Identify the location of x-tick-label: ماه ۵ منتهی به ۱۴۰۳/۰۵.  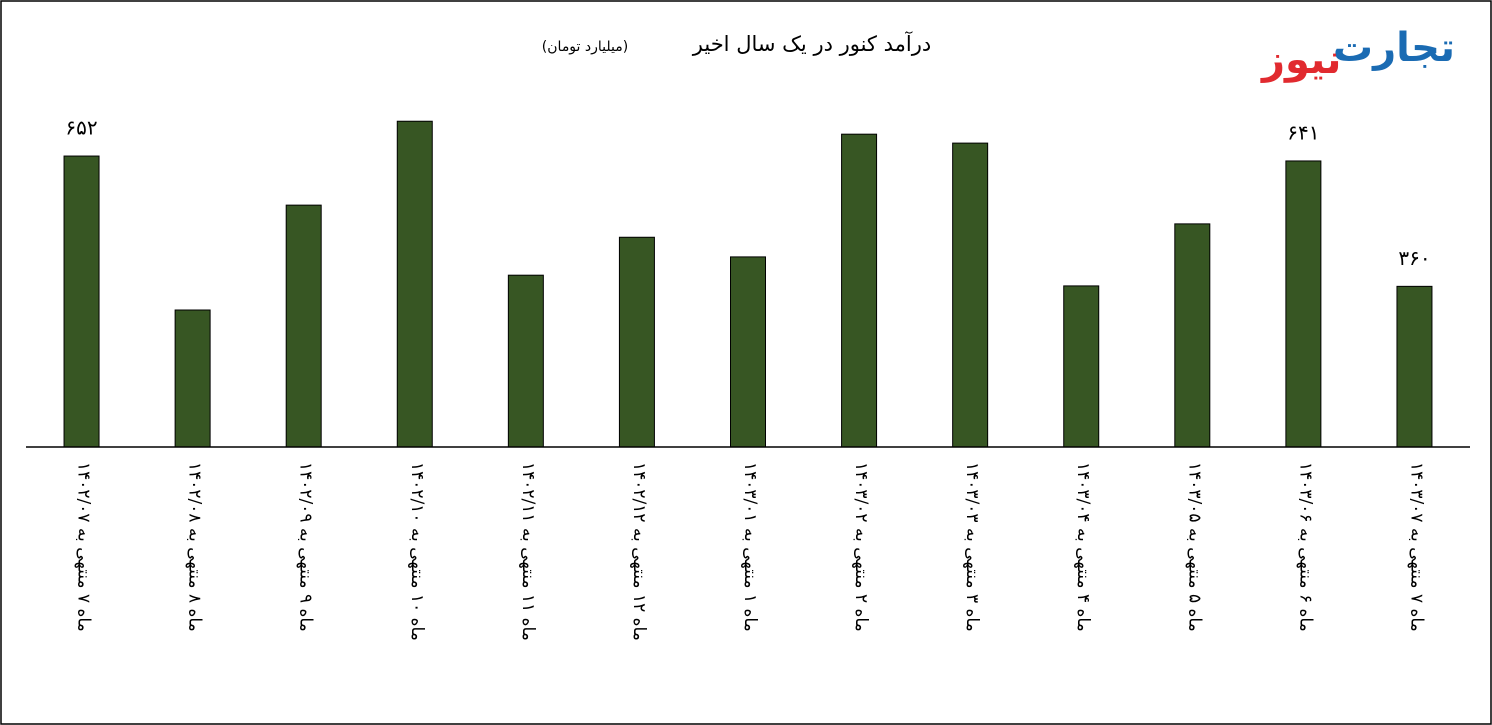
(1194, 547).